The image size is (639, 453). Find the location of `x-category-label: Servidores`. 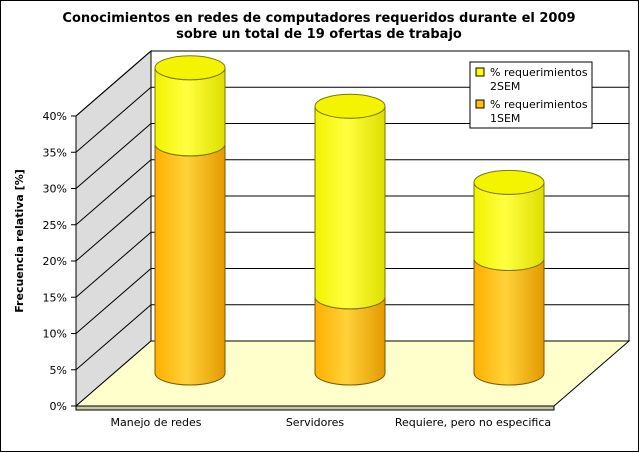

x-category-label: Servidores is located at coordinates (315, 422).